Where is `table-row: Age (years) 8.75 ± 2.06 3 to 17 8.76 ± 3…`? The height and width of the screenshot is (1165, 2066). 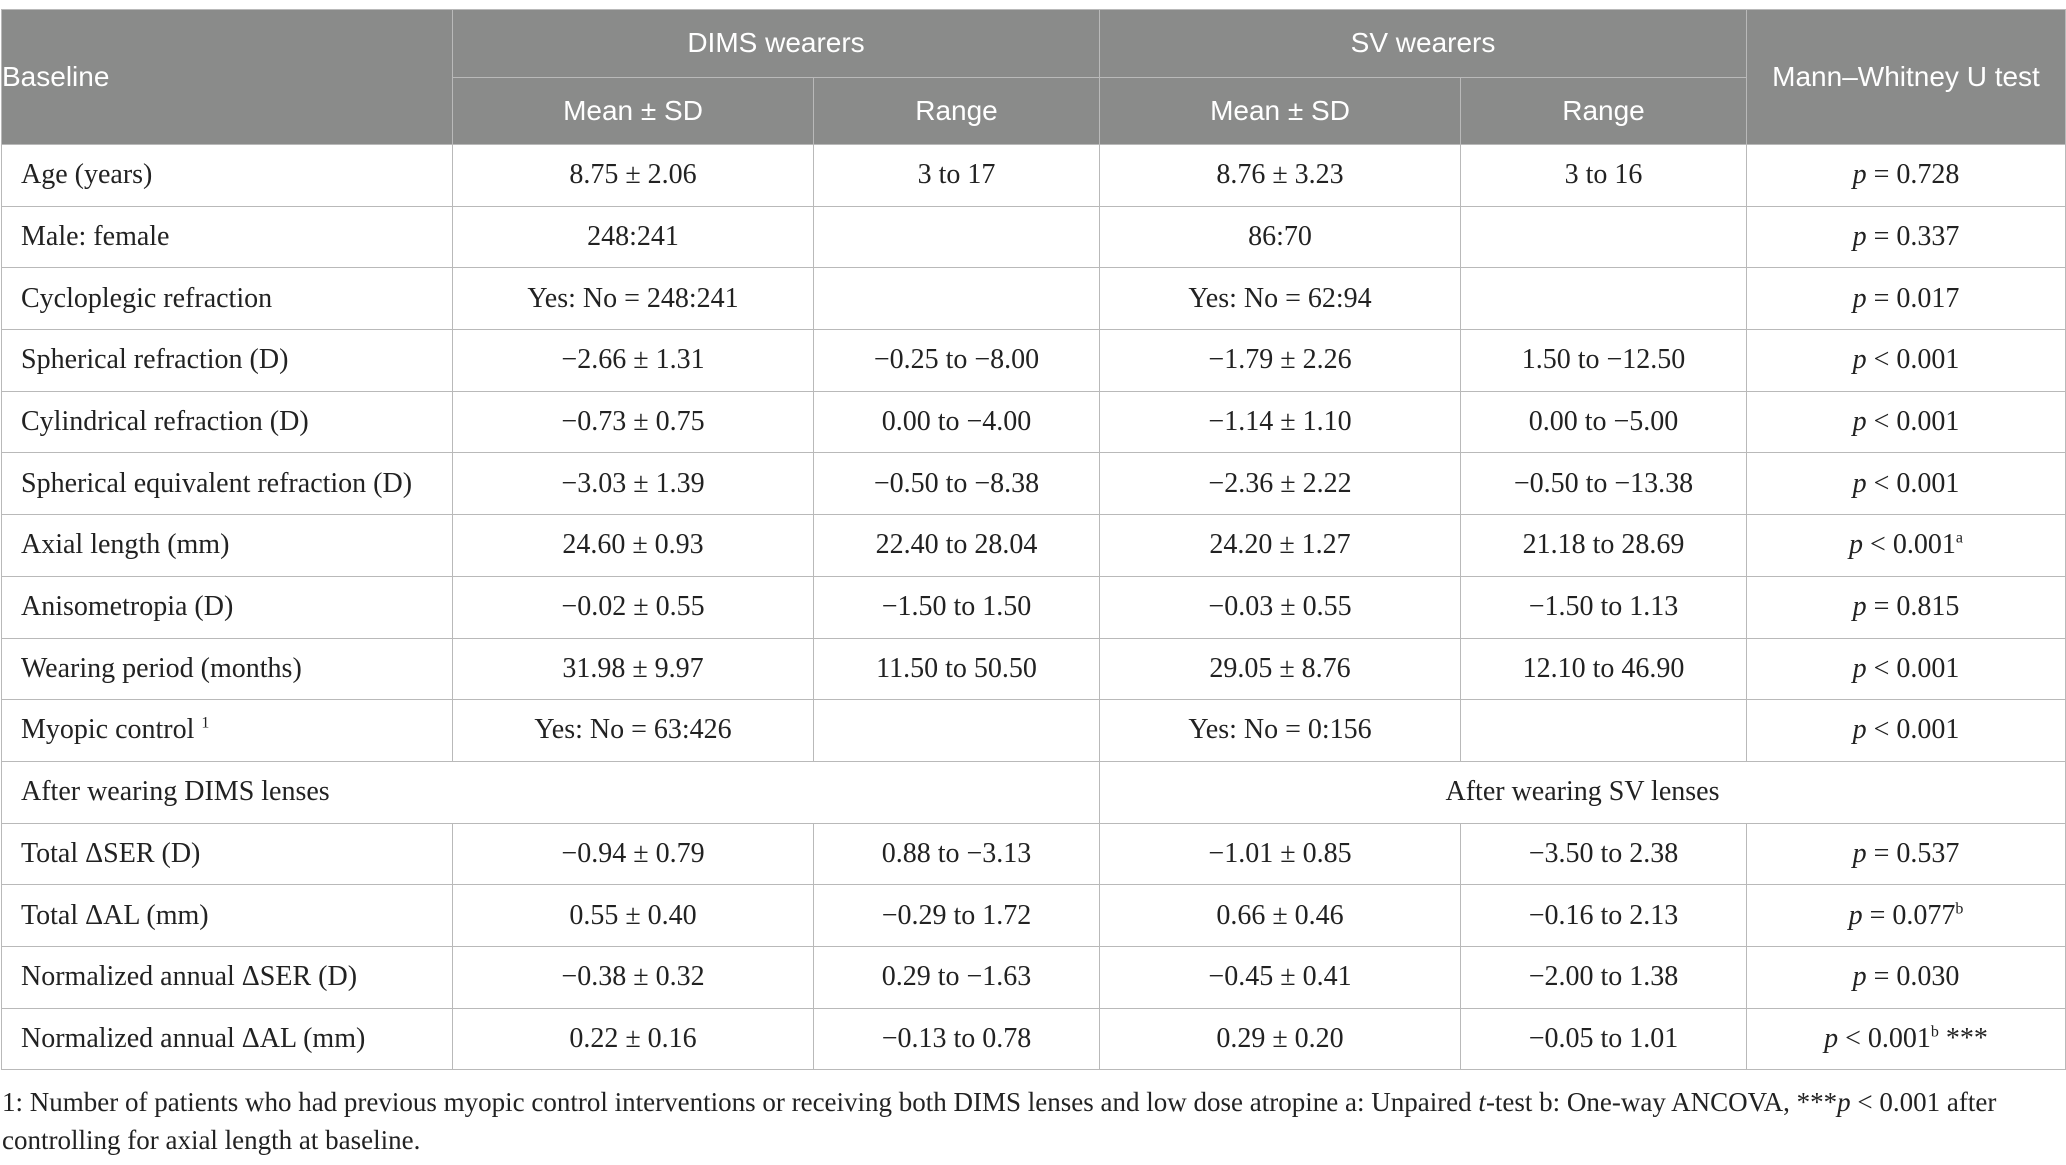 table-row: Age (years) 8.75 ± 2.06 3 to 17 8.76 ± 3… is located at coordinates (1033, 175).